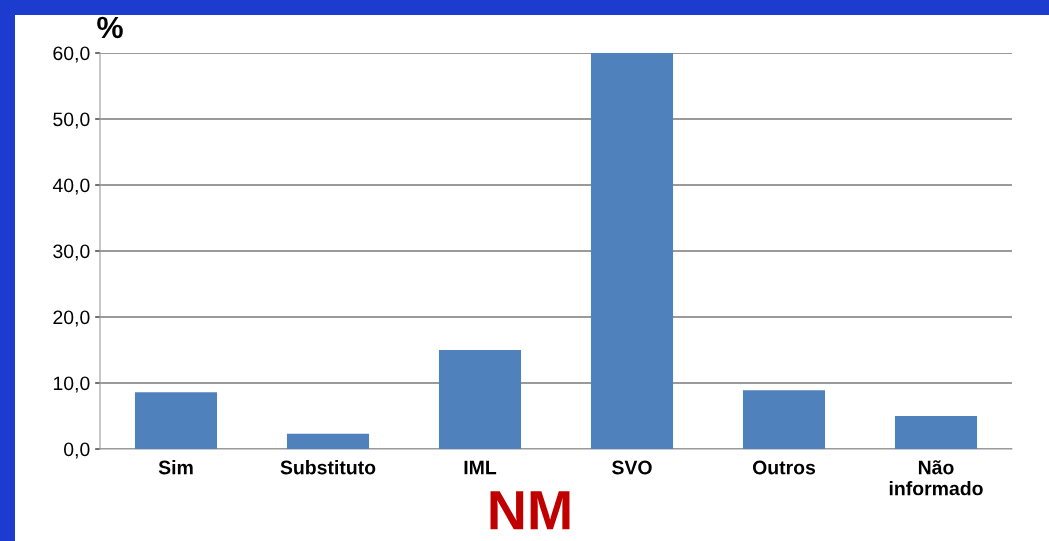 The height and width of the screenshot is (541, 1049). I want to click on y-tick-label: 30,0, so click(71, 252).